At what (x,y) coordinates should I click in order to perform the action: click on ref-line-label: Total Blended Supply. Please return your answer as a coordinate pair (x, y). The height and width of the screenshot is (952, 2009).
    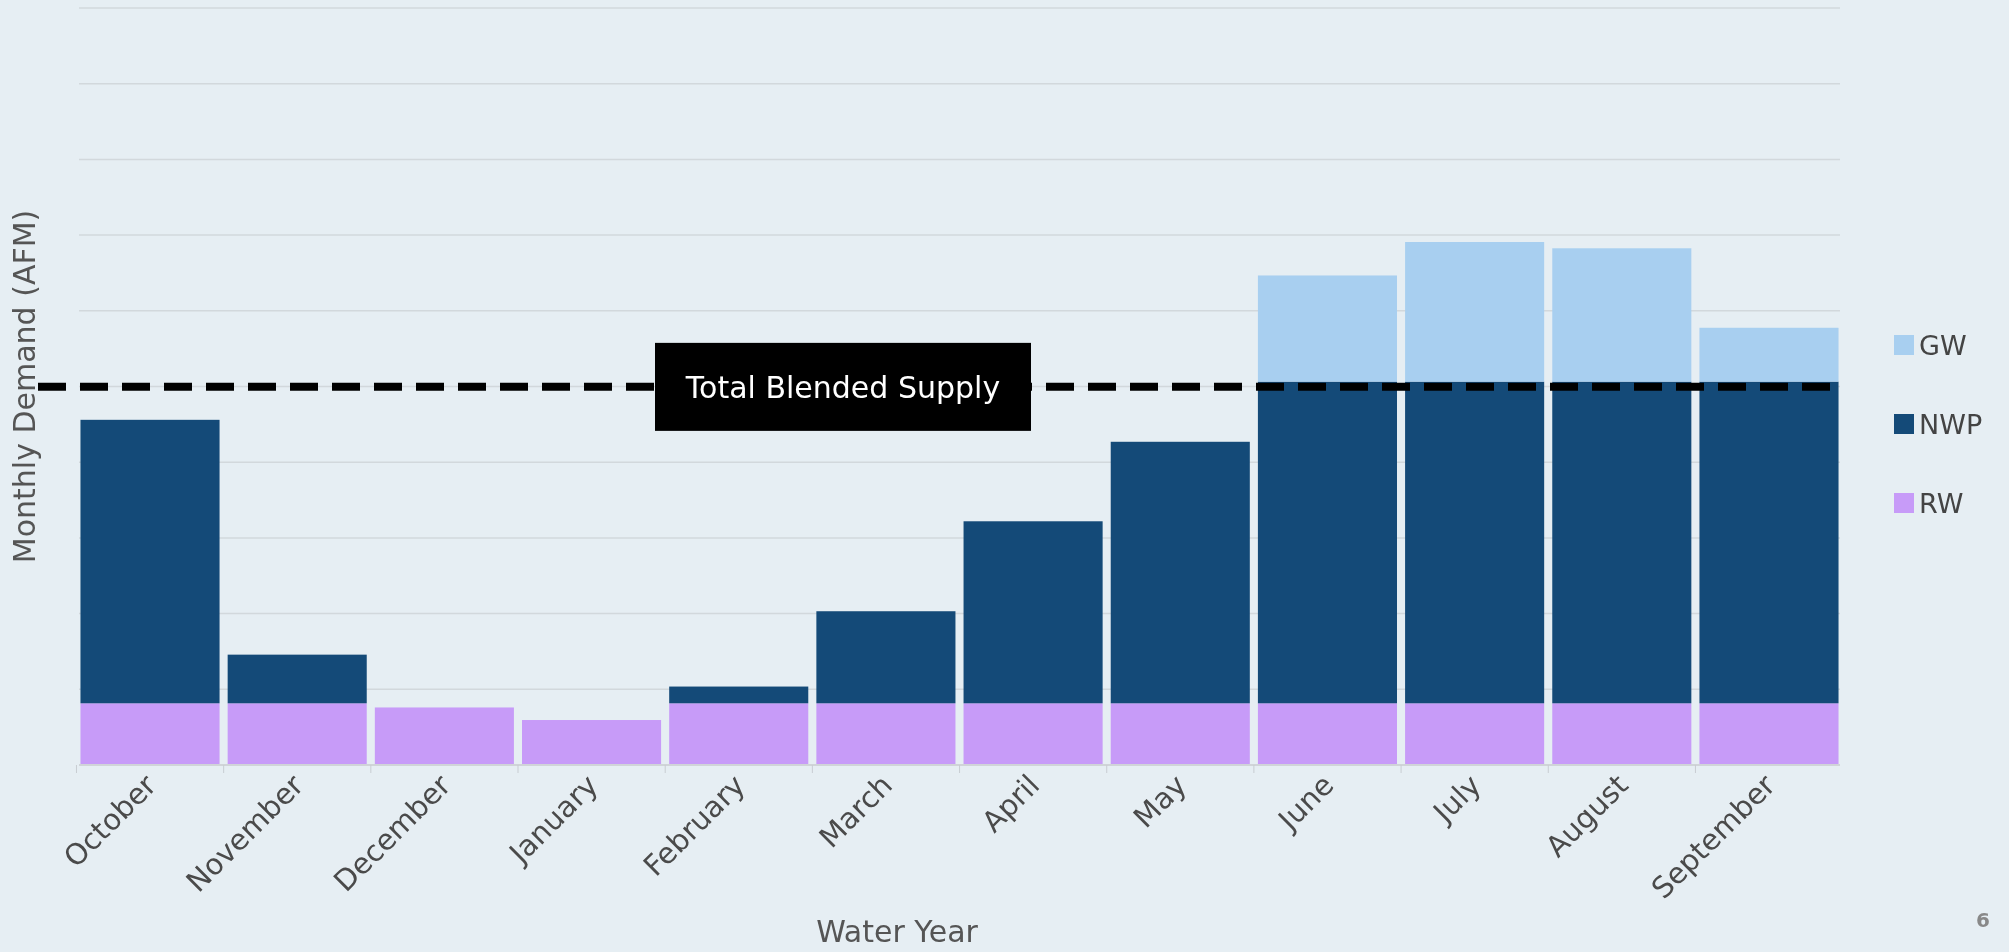
    Looking at the image, I should click on (842, 387).